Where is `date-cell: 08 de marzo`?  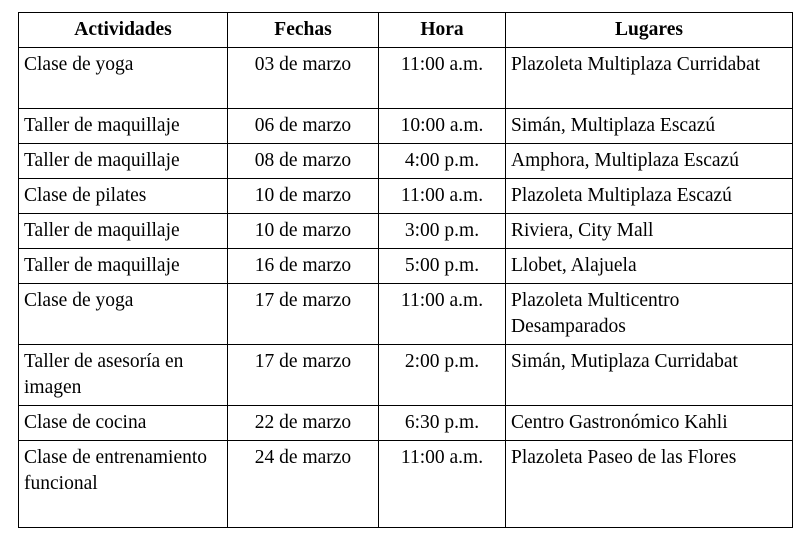
date-cell: 08 de marzo is located at coordinates (303, 161).